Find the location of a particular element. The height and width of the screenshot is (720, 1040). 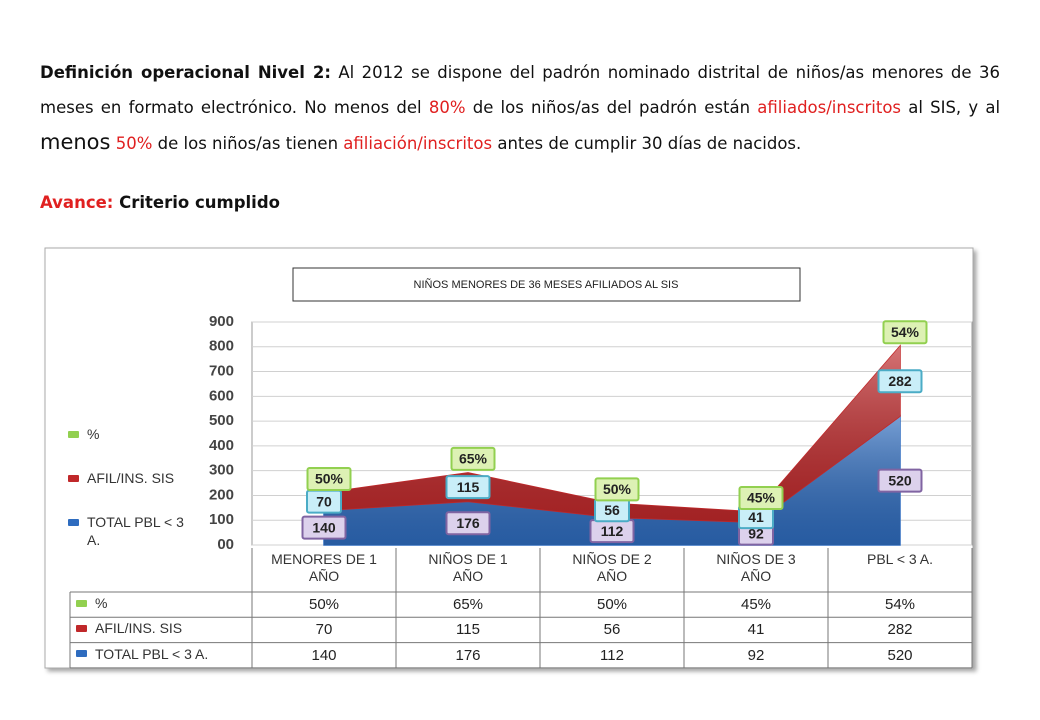

table-row-label: TOTAL PBL < 3 A. is located at coordinates (166, 654).